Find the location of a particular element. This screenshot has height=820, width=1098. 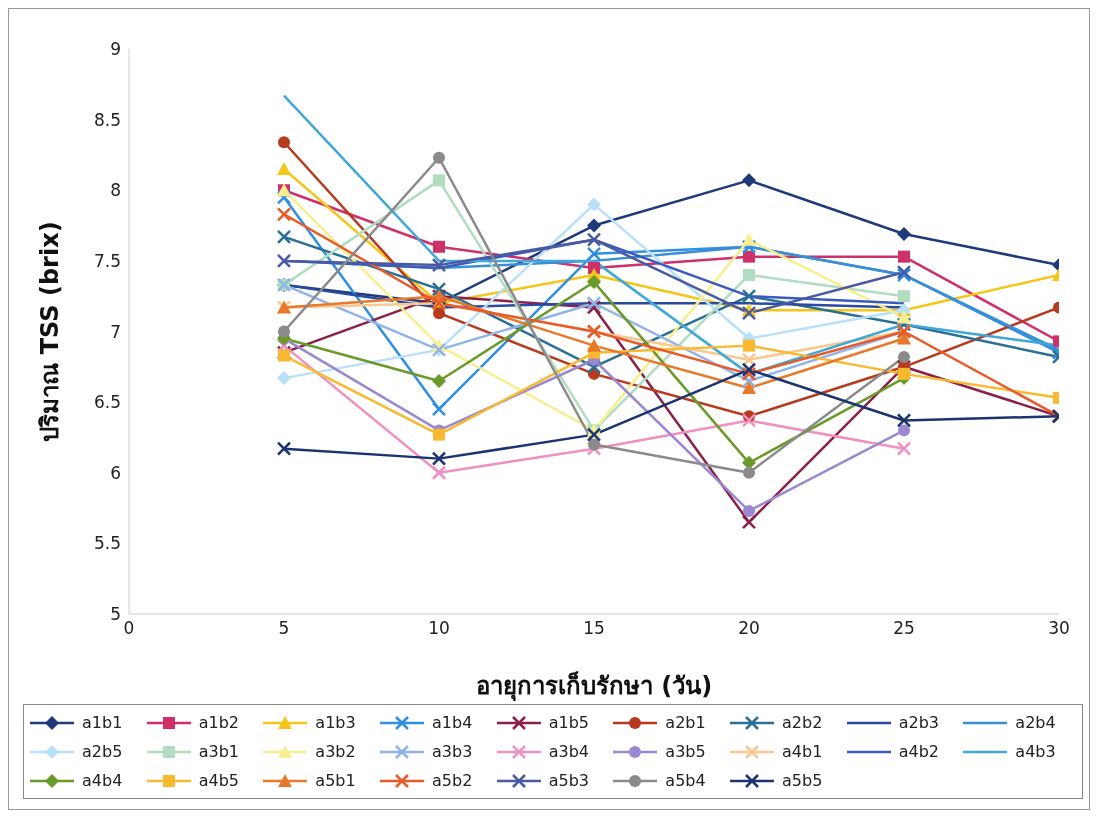

legend-label: a2b4 is located at coordinates (1035, 722).